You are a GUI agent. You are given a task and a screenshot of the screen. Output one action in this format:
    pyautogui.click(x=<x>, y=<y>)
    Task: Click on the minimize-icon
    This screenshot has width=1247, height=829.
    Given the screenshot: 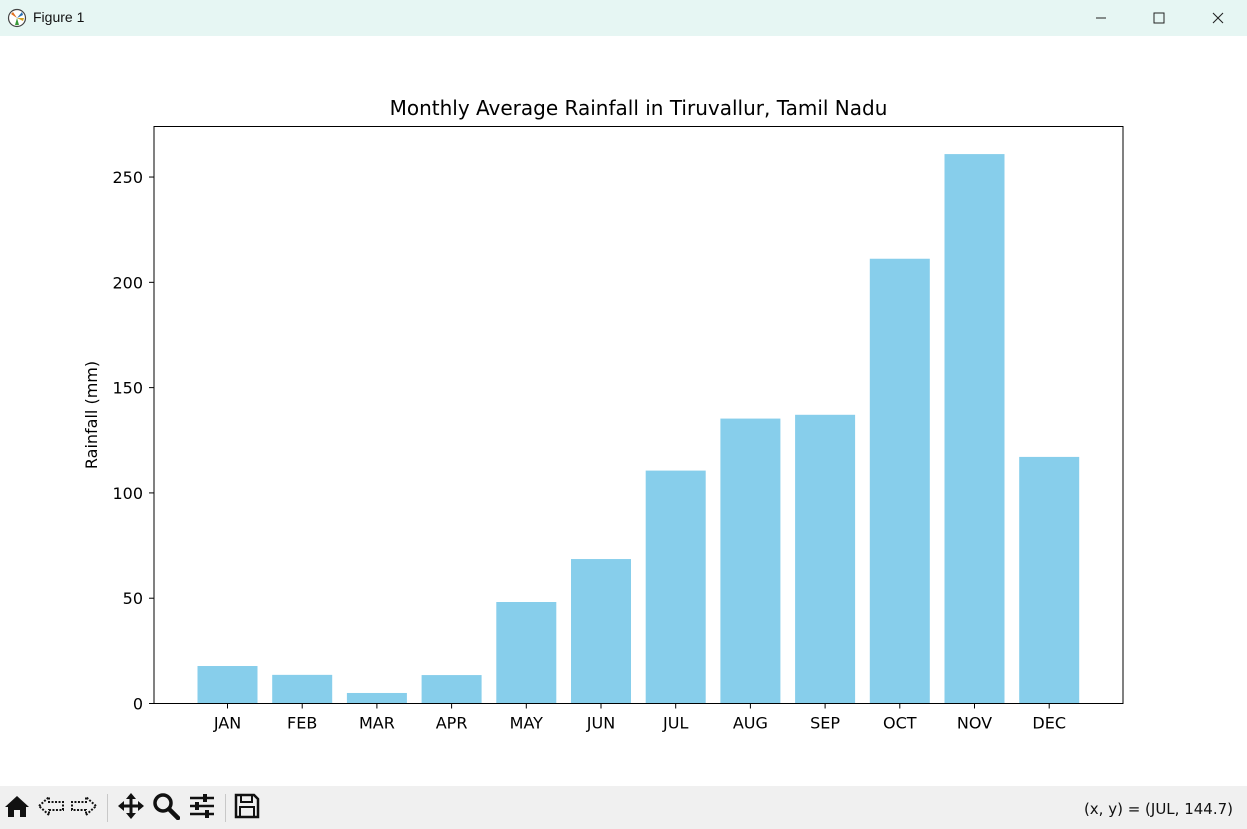 What is the action you would take?
    pyautogui.click(x=1101, y=18)
    